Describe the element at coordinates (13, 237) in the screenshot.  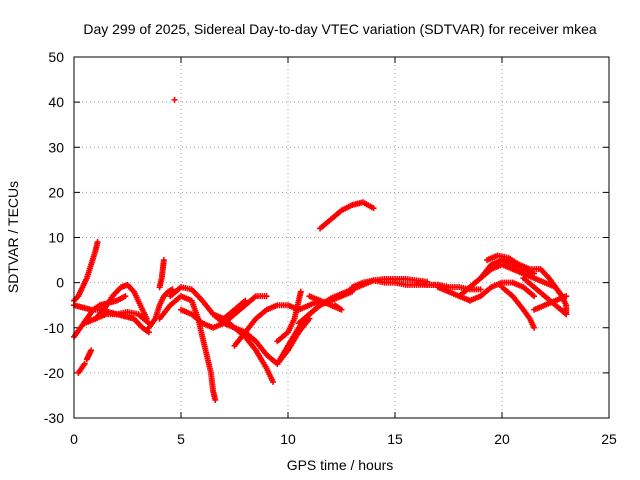
I see `y-axis-label: SDTVAR / TECUs` at that location.